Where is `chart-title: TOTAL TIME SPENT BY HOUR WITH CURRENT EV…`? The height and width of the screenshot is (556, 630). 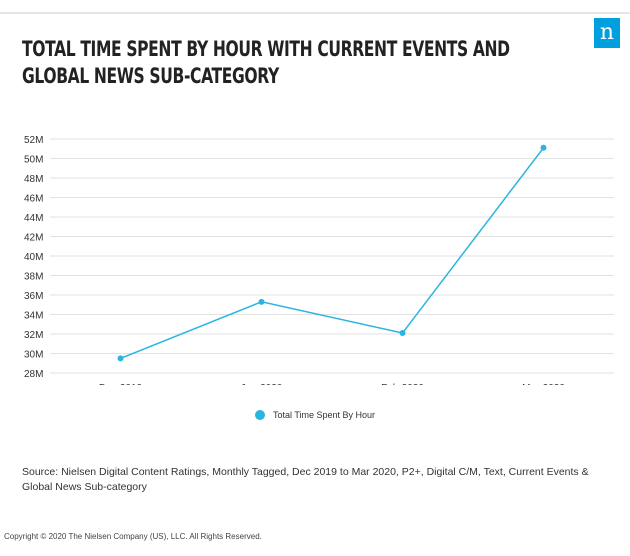 chart-title: TOTAL TIME SPENT BY HOUR WITH CURRENT EV… is located at coordinates (266, 62).